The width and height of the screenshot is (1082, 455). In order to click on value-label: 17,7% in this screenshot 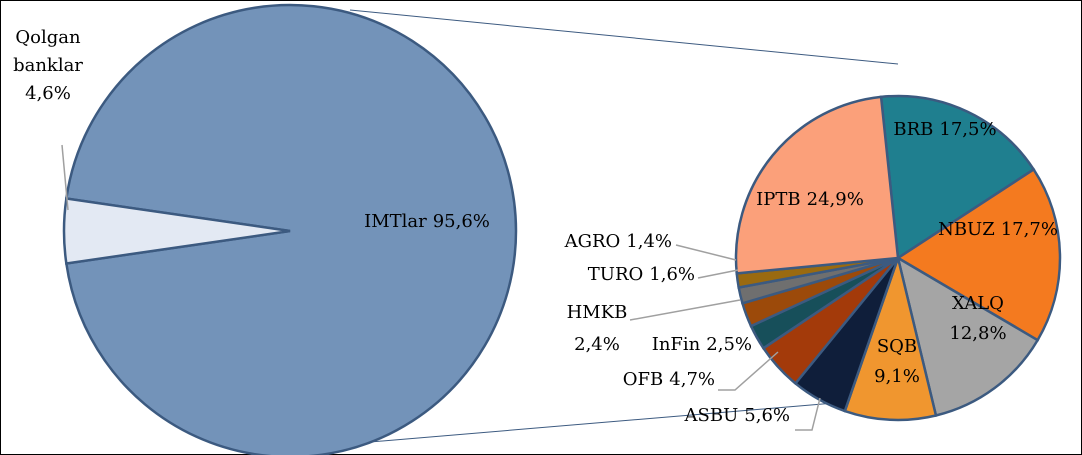, I will do `click(1029, 229)`.